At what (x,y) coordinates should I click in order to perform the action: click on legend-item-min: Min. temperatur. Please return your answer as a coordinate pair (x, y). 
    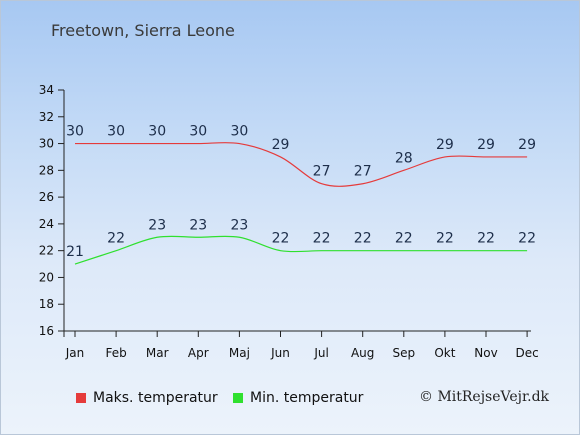
    Looking at the image, I should click on (298, 398).